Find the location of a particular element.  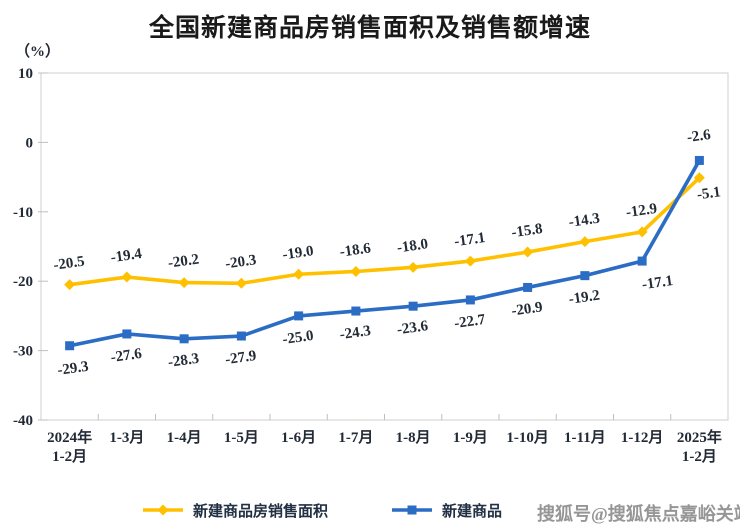

data-label: -19.4 is located at coordinates (127, 256).